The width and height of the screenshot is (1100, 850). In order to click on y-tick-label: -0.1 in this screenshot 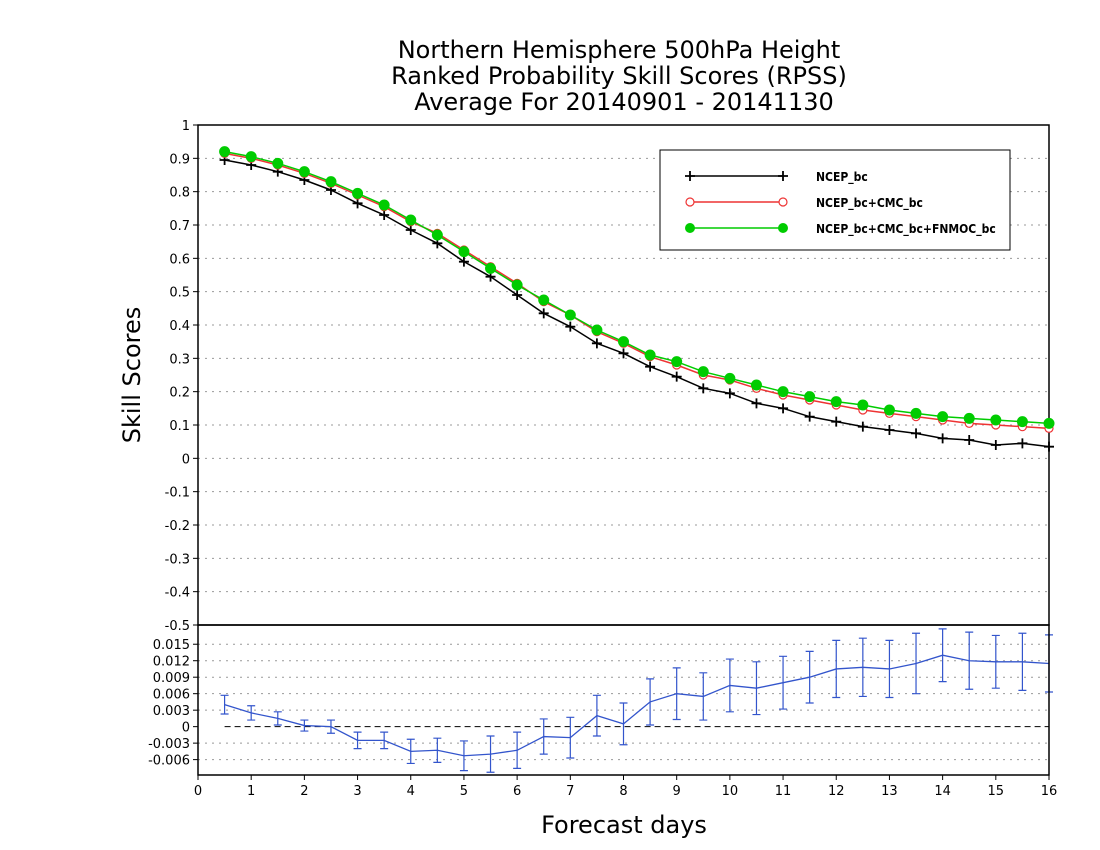, I will do `click(177, 493)`.